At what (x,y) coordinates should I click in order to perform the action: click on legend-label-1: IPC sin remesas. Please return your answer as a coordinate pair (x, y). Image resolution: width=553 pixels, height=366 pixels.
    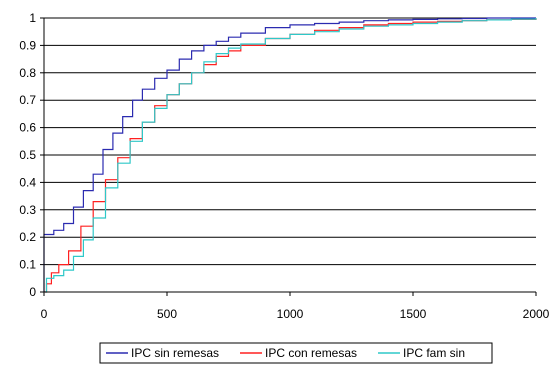
    Looking at the image, I should click on (175, 353).